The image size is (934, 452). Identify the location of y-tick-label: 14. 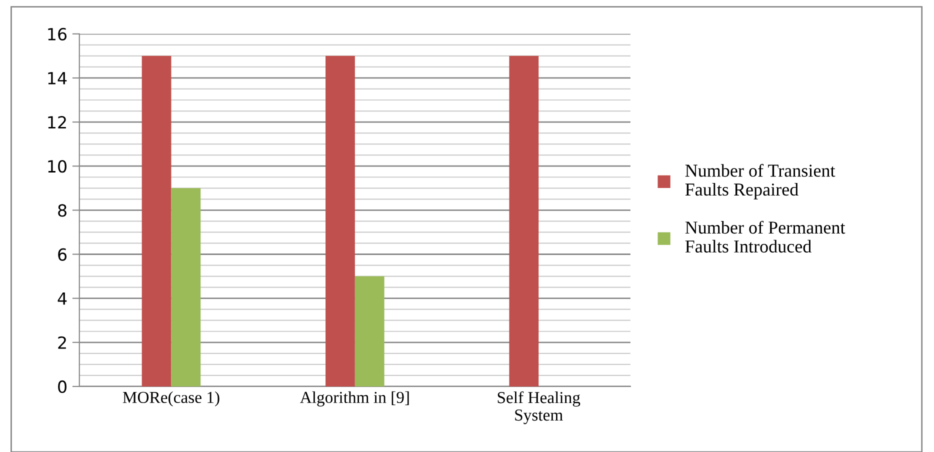
(57, 78).